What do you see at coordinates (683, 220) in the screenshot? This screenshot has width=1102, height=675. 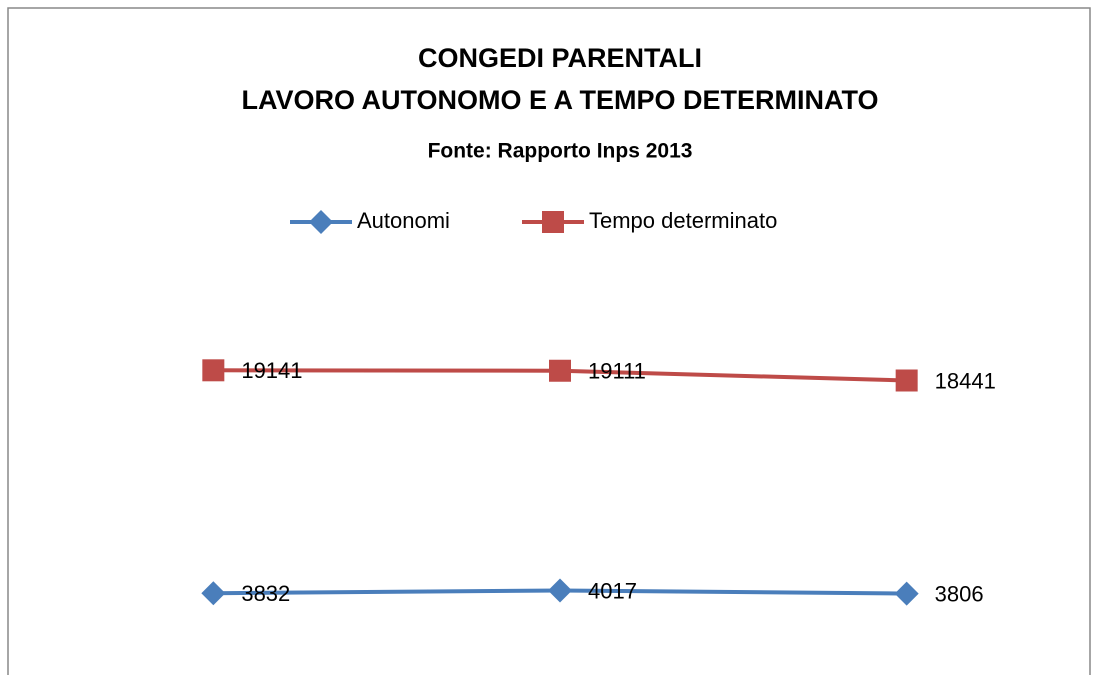 I see `legend-label: Tempo determinato` at bounding box center [683, 220].